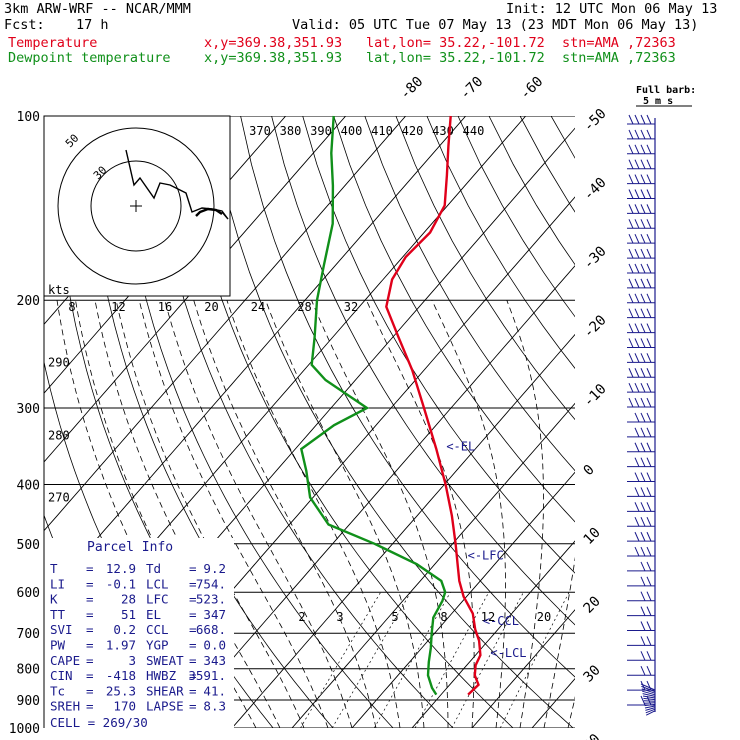 This screenshot has width=740, height=740. Describe the element at coordinates (124, 629) in the screenshot. I see `parcel-info-value: 0.2` at that location.